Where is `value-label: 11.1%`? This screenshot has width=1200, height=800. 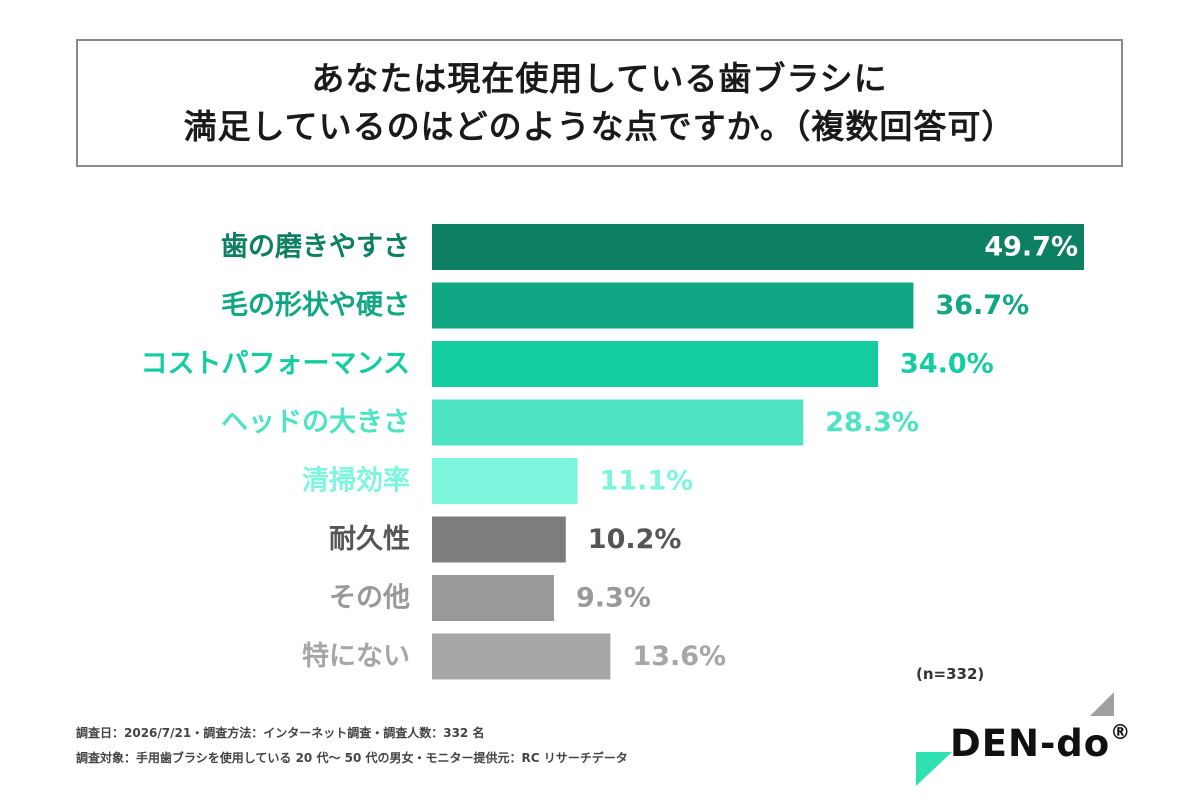
value-label: 11.1% is located at coordinates (647, 481).